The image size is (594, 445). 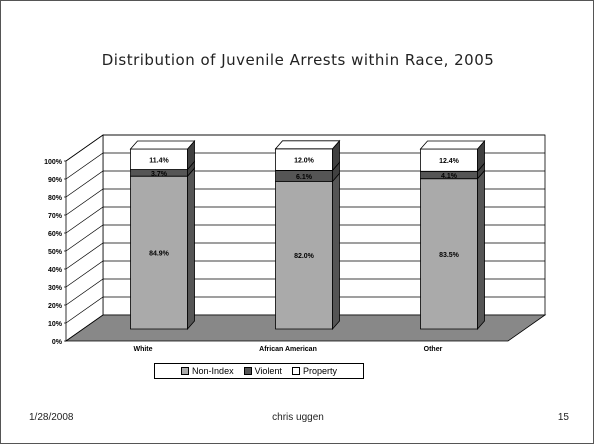 What do you see at coordinates (433, 349) in the screenshot?
I see `x-category-label: Other` at bounding box center [433, 349].